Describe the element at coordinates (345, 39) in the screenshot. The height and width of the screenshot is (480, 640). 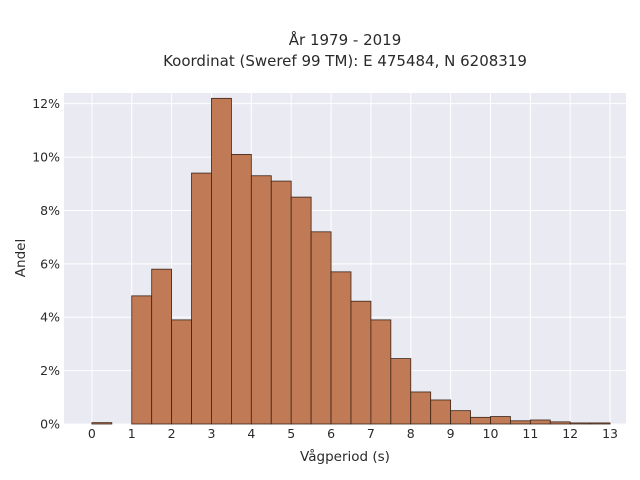
I see `chart-title: År 1979 - 2019` at that location.